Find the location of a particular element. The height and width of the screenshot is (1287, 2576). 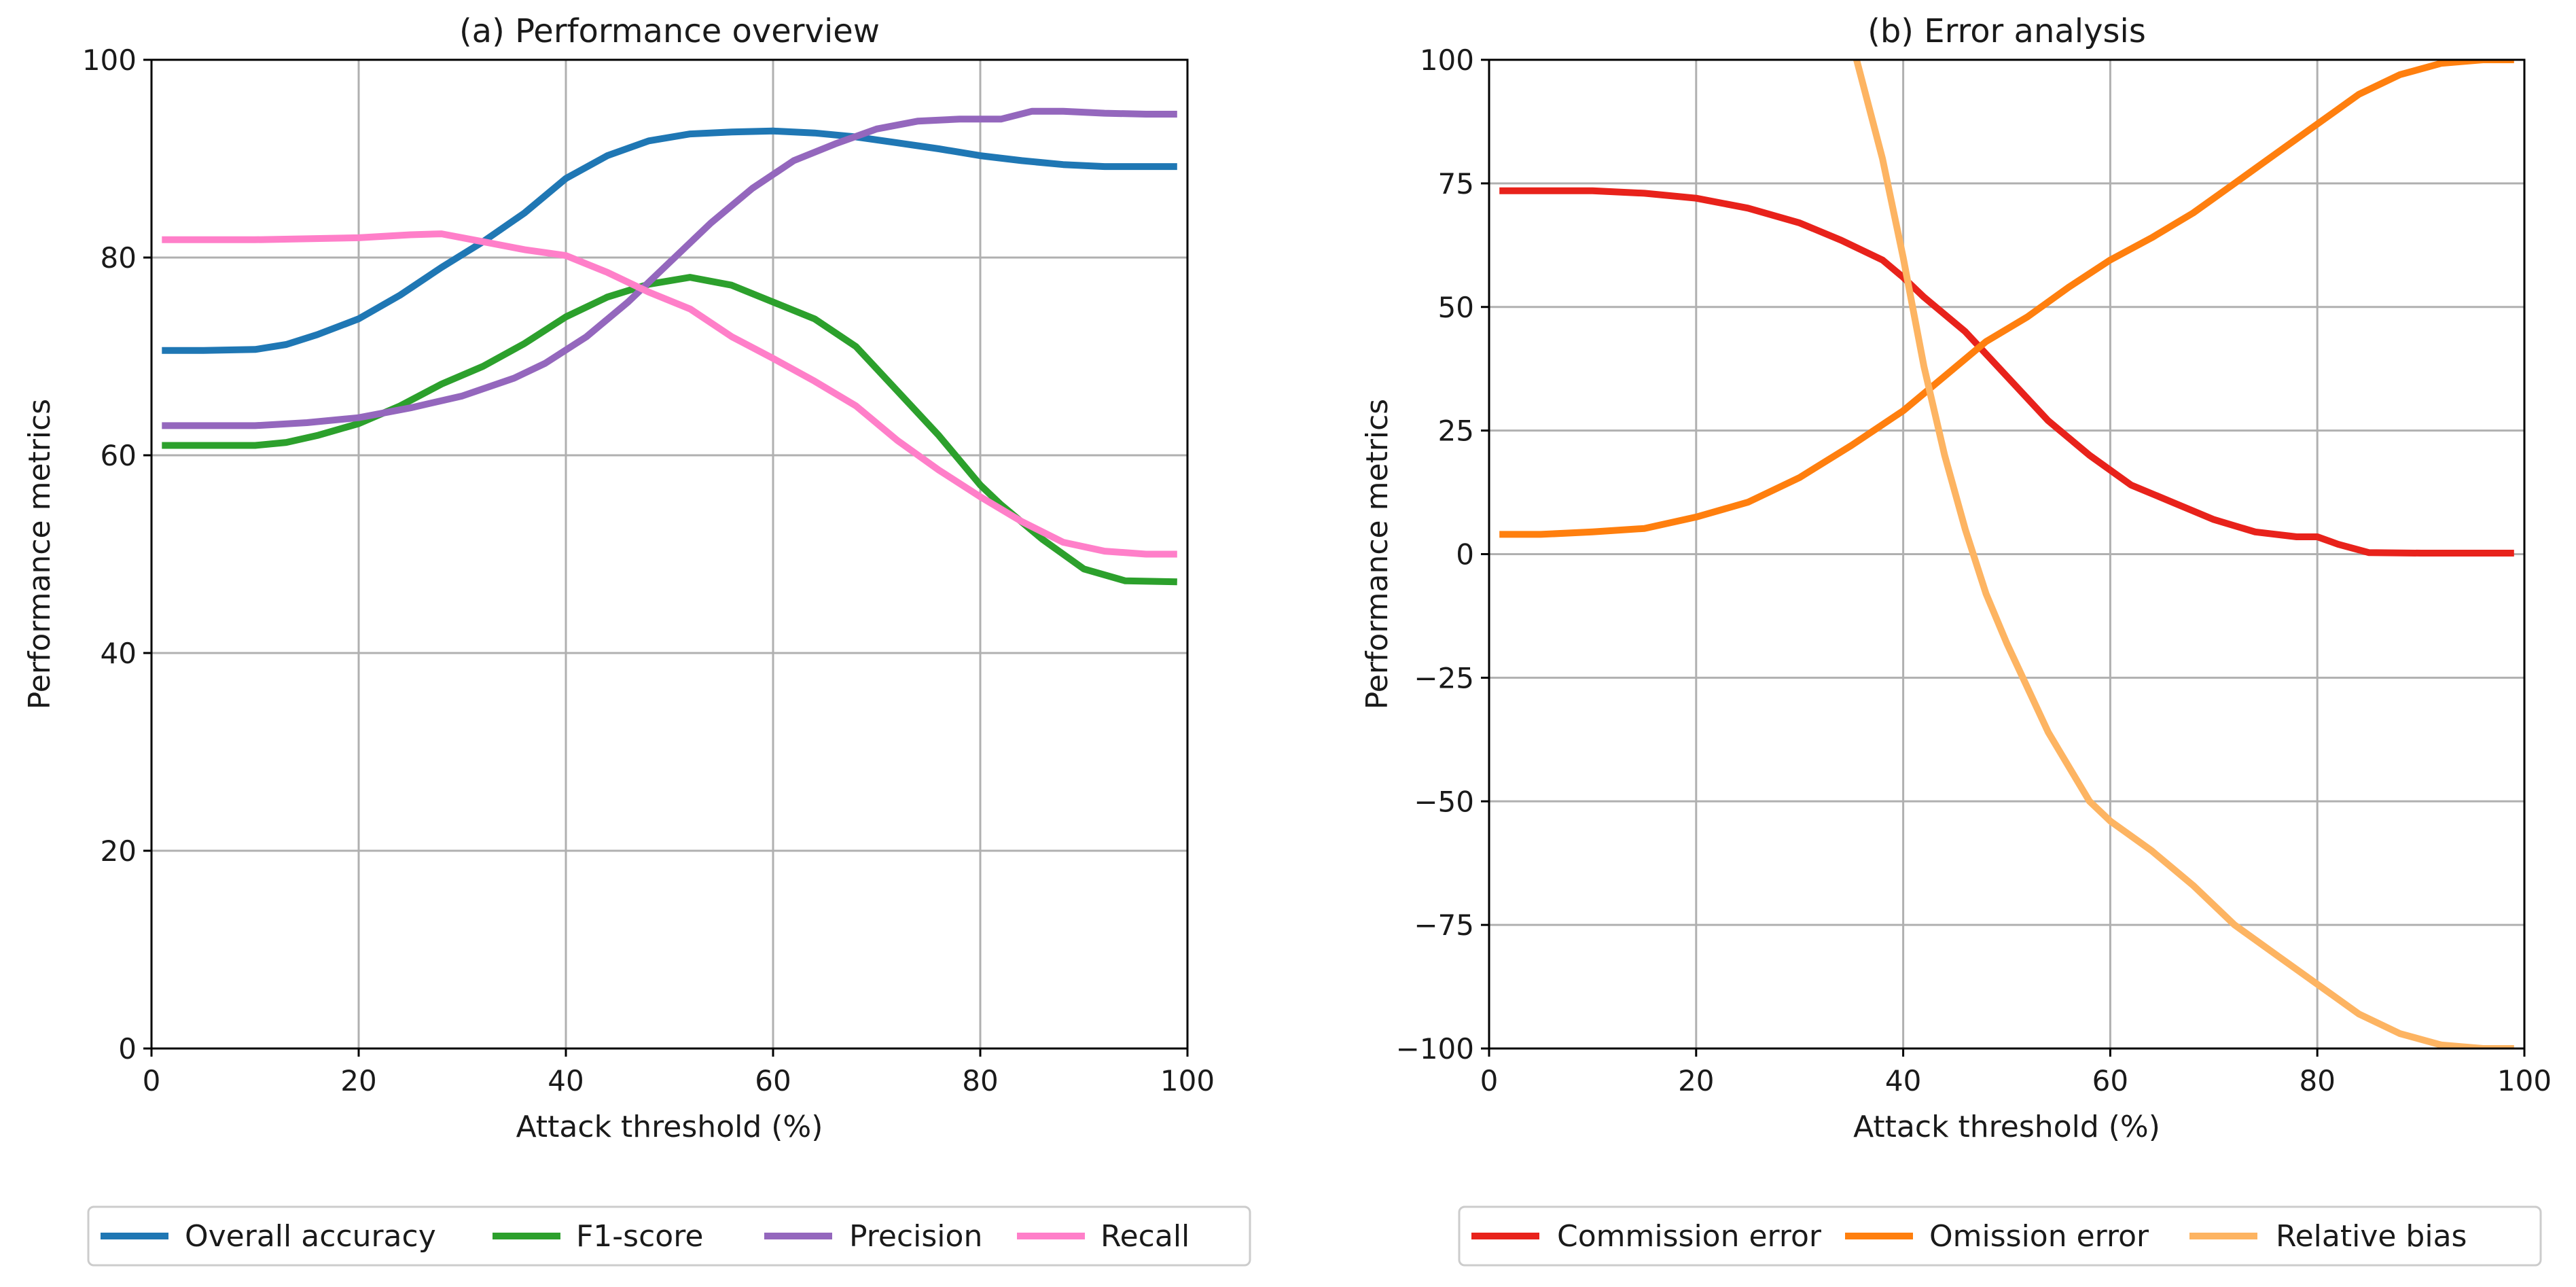

y-tick-label: 20 is located at coordinates (119, 851).